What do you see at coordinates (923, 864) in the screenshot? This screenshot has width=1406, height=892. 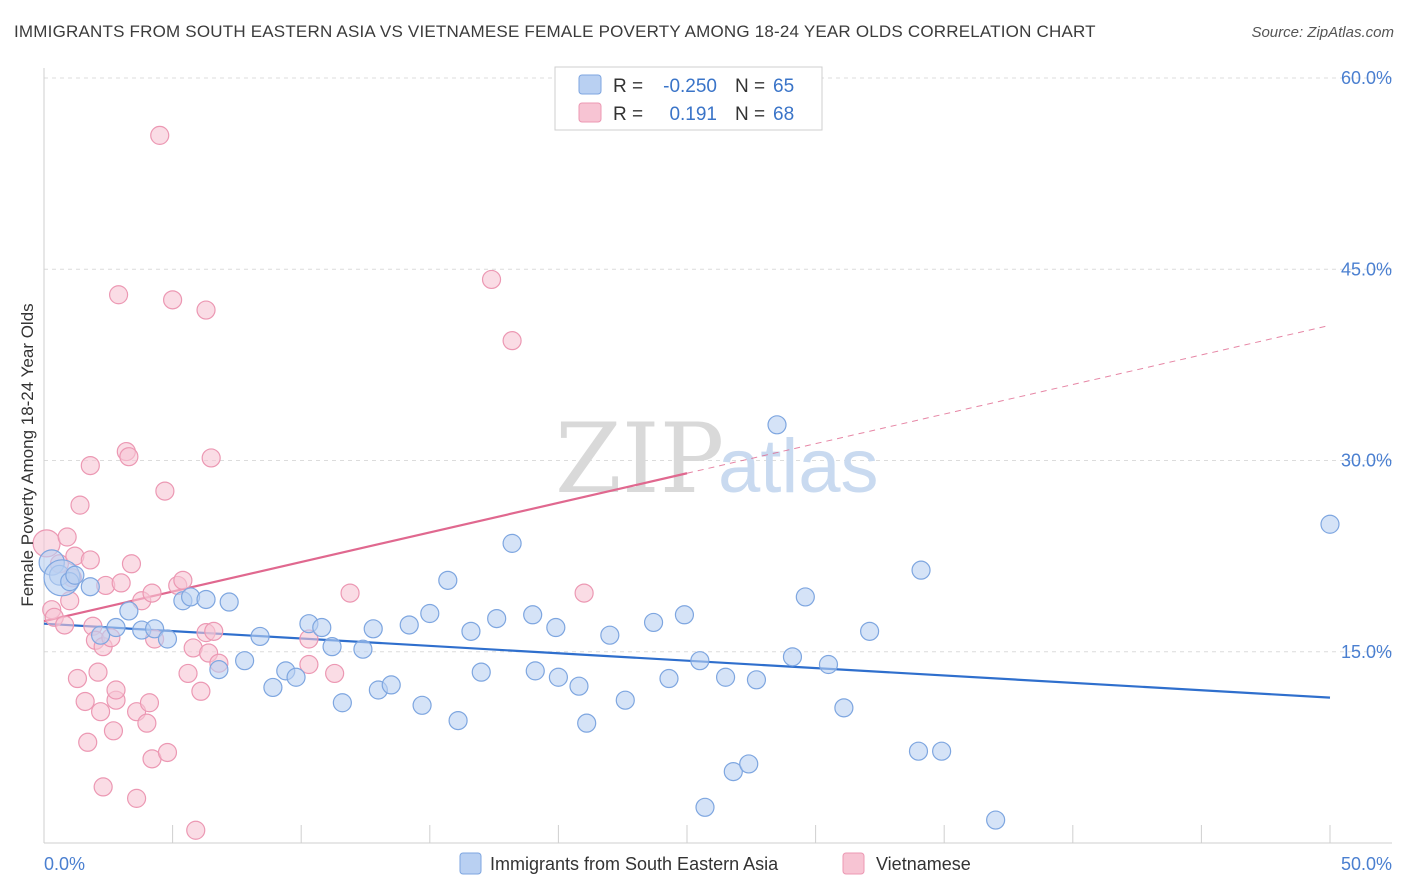 I see `series-legend-label-pink: Vietnamese` at bounding box center [923, 864].